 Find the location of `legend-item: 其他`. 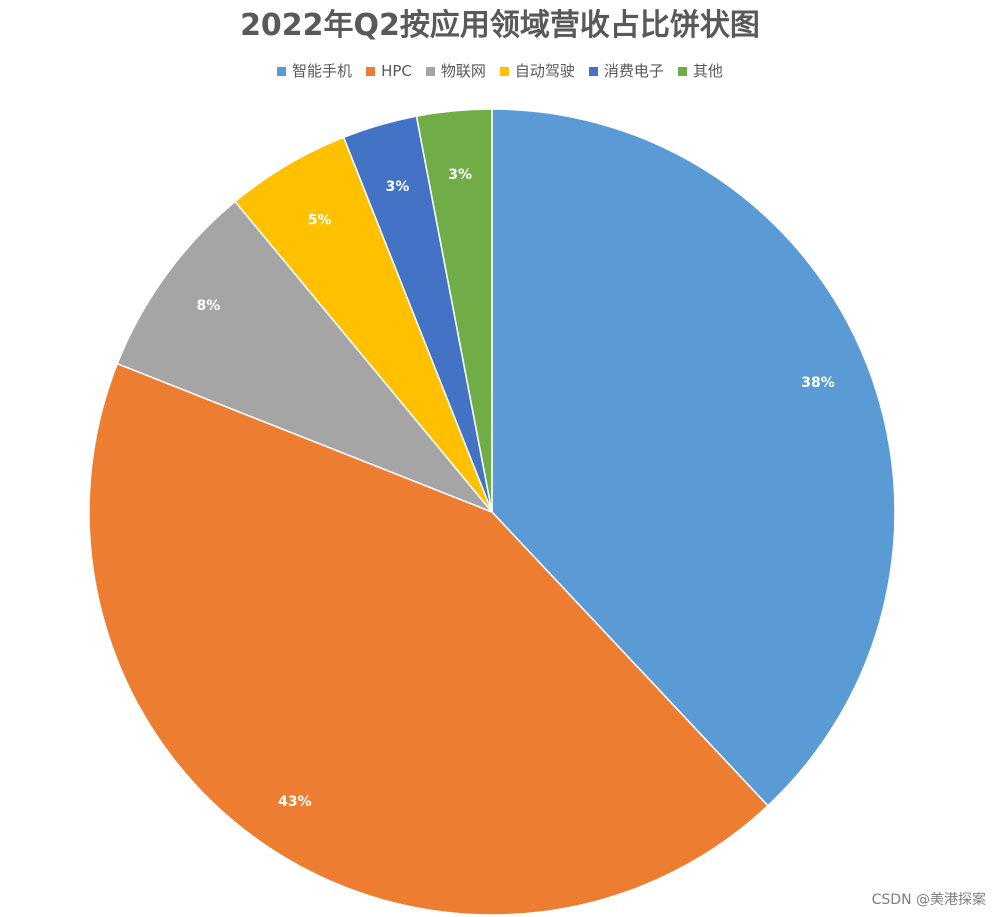

legend-item: 其他 is located at coordinates (700, 71).